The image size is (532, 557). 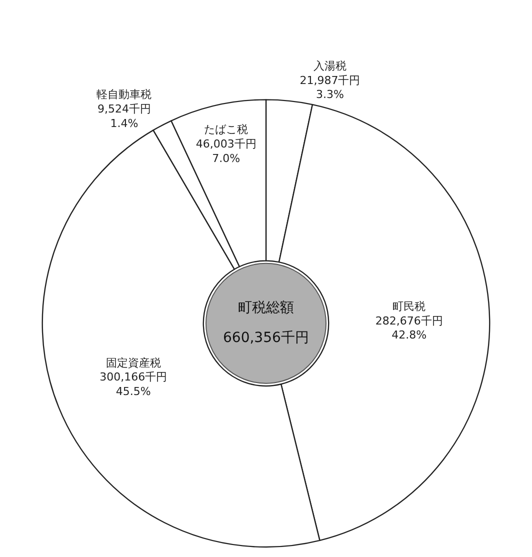 I want to click on slice-label: 入湯税, so click(x=330, y=66).